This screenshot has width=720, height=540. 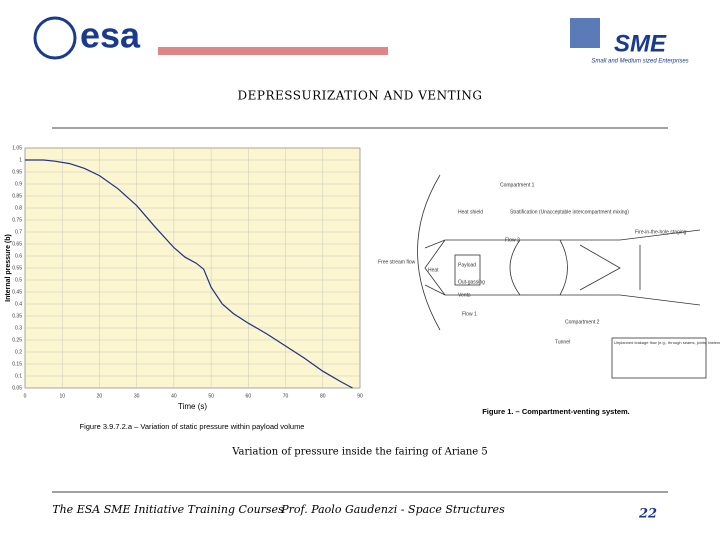 What do you see at coordinates (18, 376) in the screenshot?
I see `y-tick-label: 0.1` at bounding box center [18, 376].